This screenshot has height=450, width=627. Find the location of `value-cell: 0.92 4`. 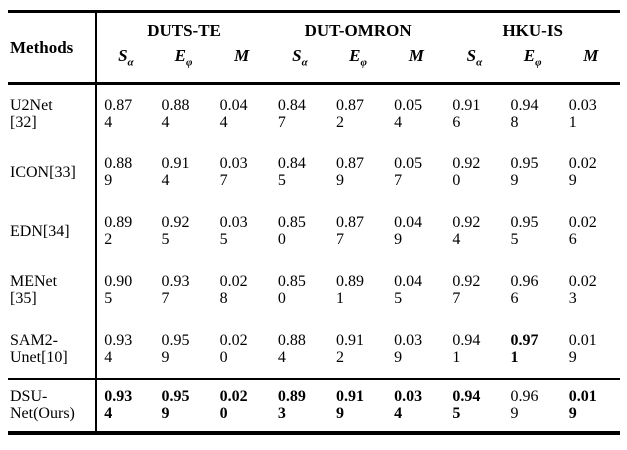

value-cell: 0.92 4 is located at coordinates (466, 231).